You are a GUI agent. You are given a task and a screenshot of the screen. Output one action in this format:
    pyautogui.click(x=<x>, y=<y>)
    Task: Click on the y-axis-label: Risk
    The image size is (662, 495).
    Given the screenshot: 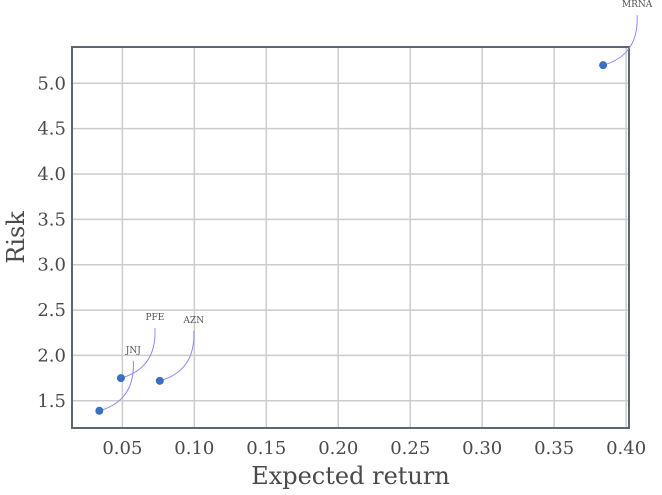 What is the action you would take?
    pyautogui.click(x=16, y=237)
    